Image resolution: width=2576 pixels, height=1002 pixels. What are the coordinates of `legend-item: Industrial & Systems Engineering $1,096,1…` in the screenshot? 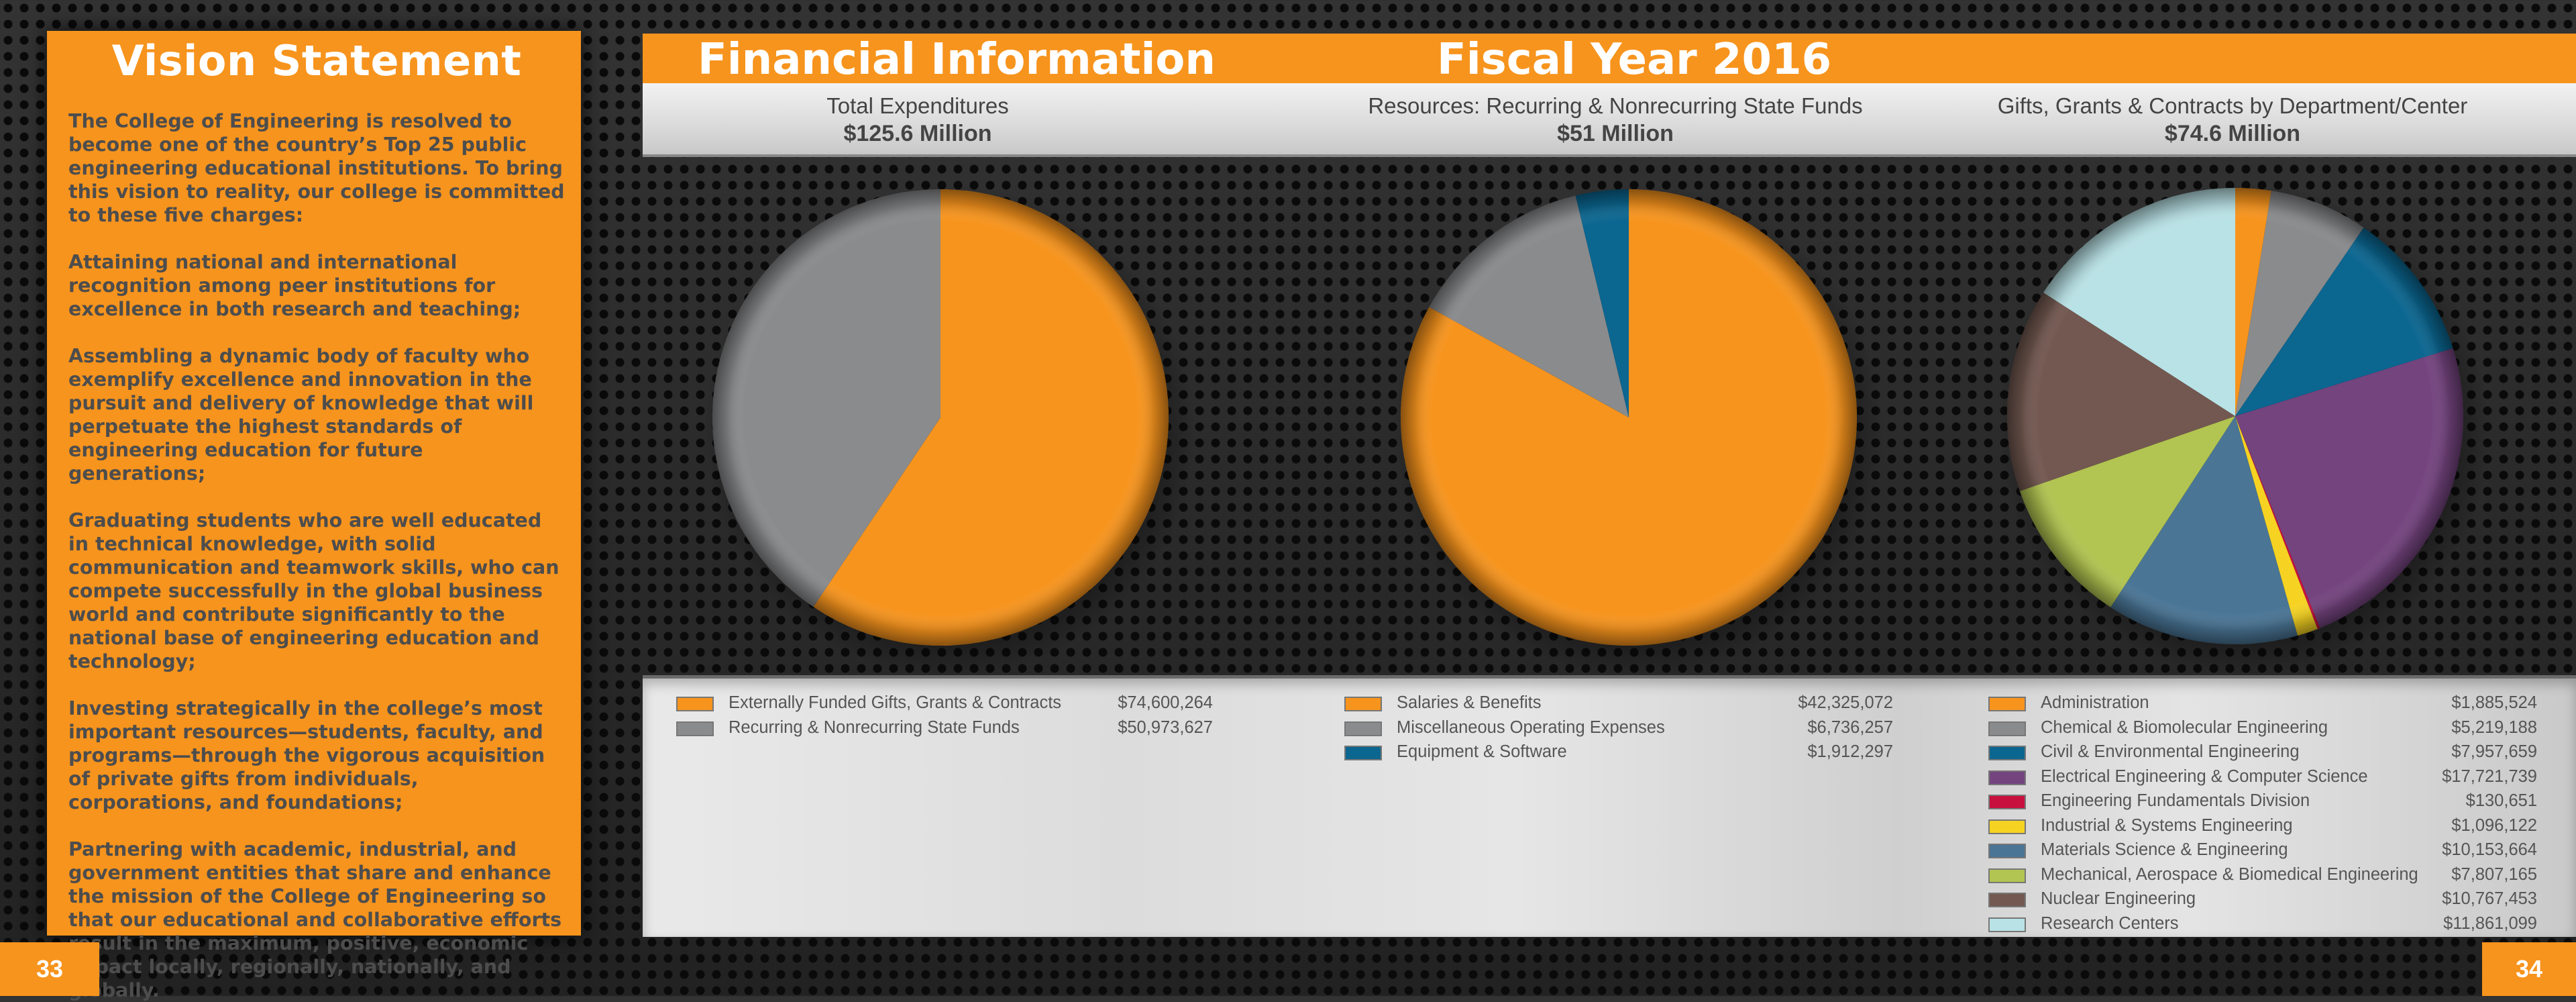 It's located at (2262, 825).